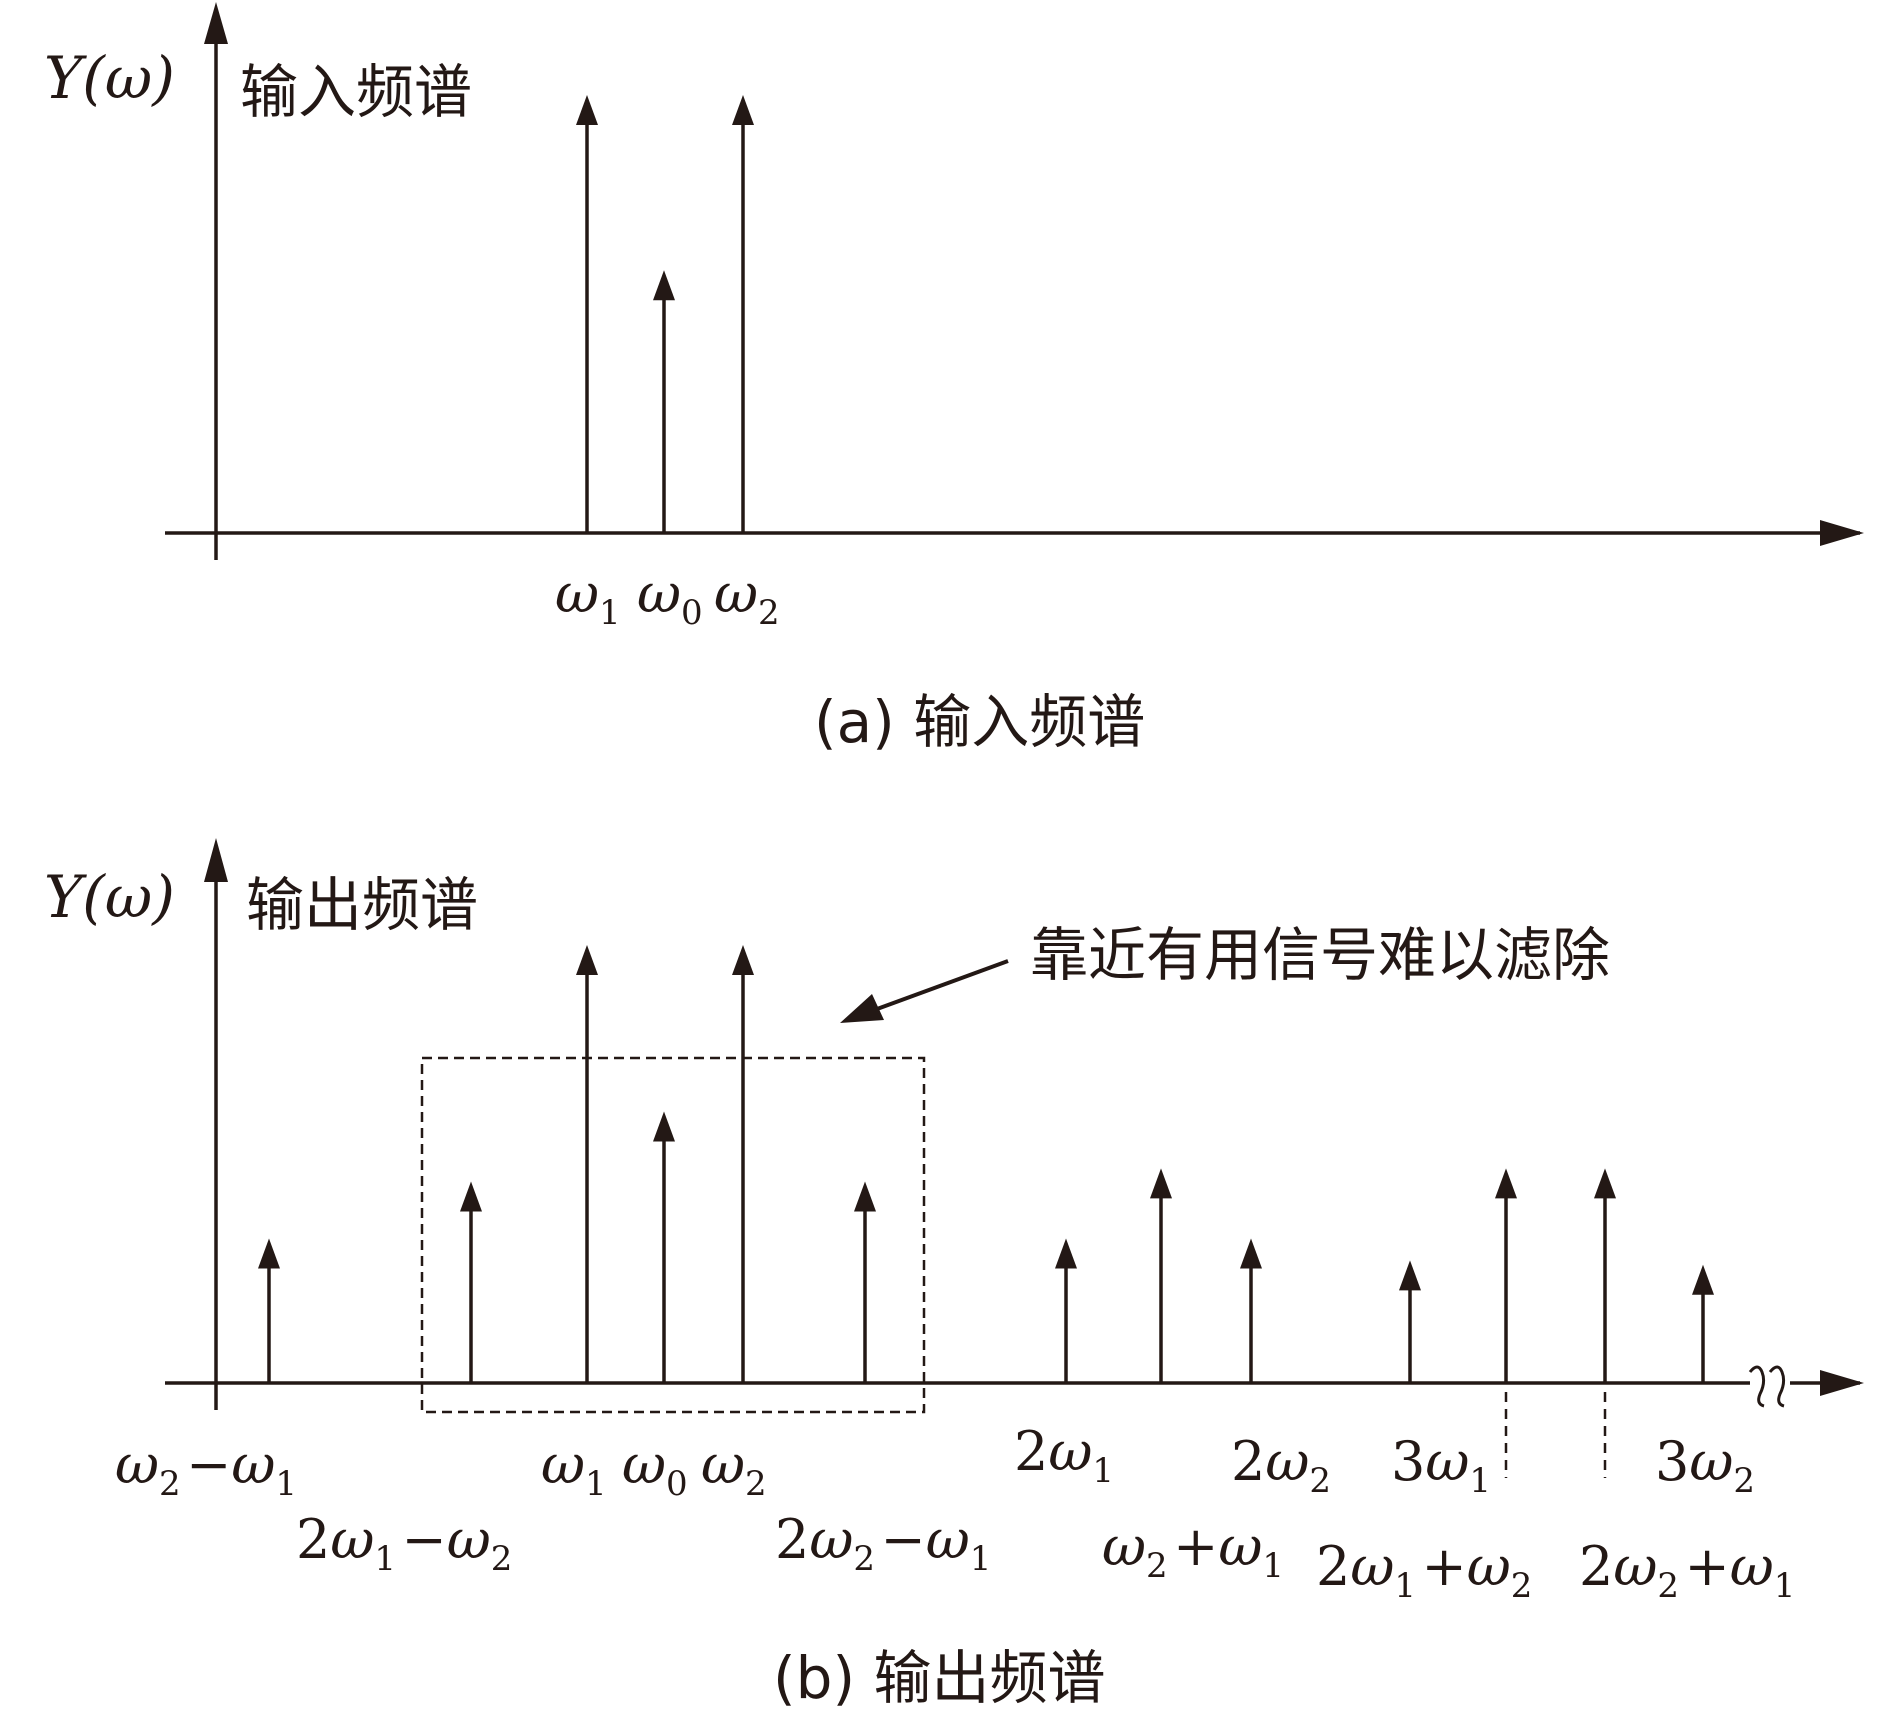 Image resolution: width=1890 pixels, height=1725 pixels. What do you see at coordinates (664, 285) in the screenshot?
I see `panel-a-stem-w0-arrowhead` at bounding box center [664, 285].